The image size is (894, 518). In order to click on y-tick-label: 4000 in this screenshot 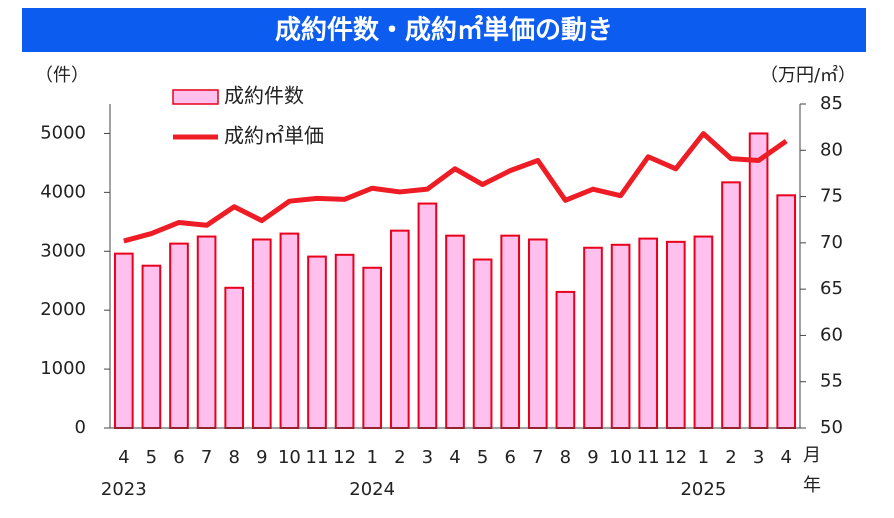, I will do `click(63, 191)`.